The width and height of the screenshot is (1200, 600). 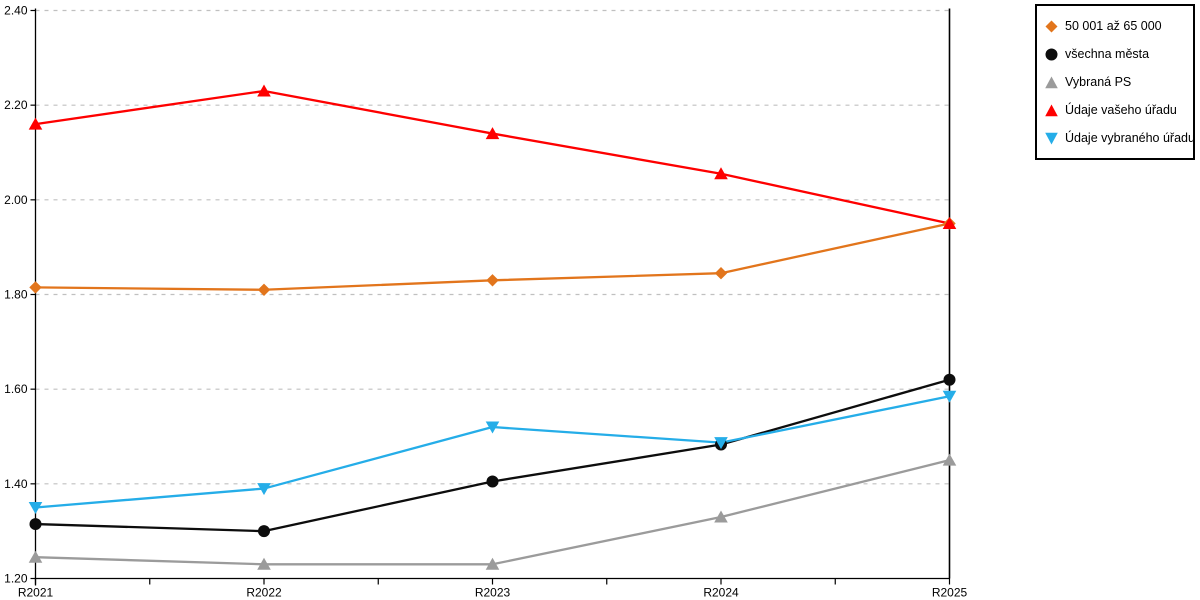 I want to click on series-line, so click(x=492, y=452).